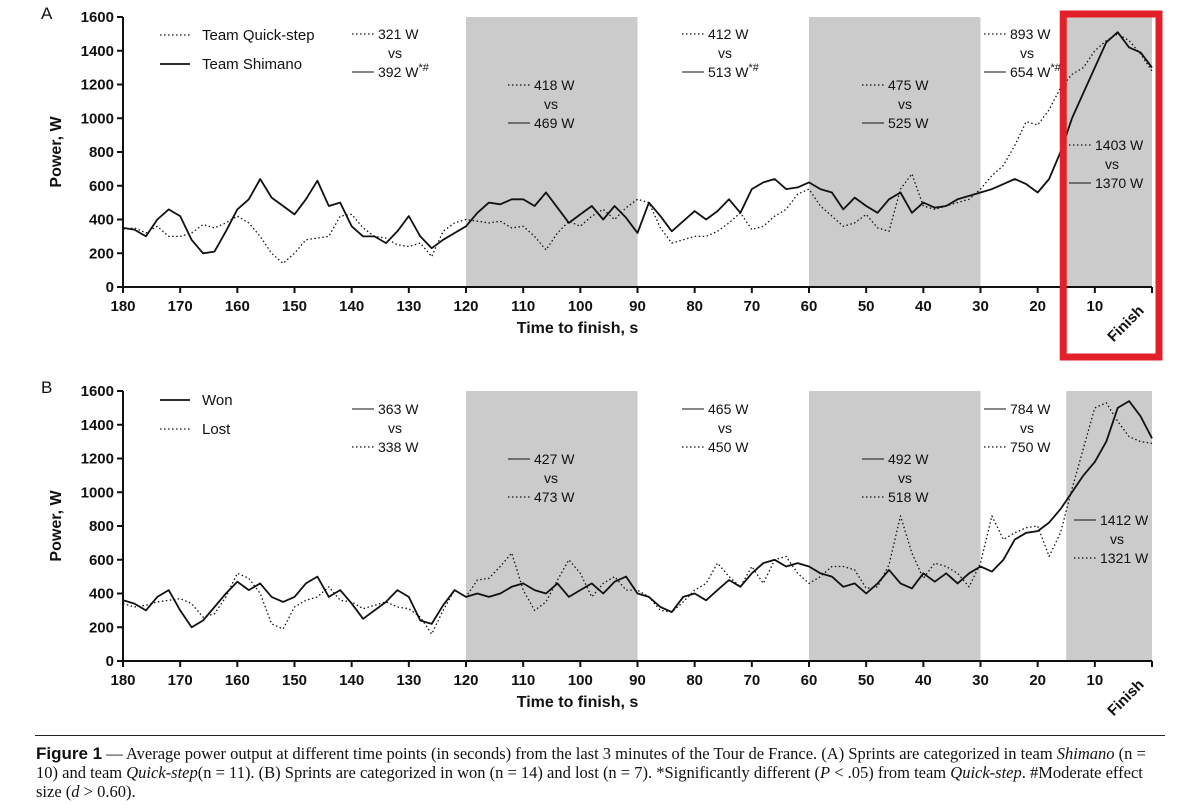  What do you see at coordinates (75, 791) in the screenshot?
I see `caption-text-10: d` at bounding box center [75, 791].